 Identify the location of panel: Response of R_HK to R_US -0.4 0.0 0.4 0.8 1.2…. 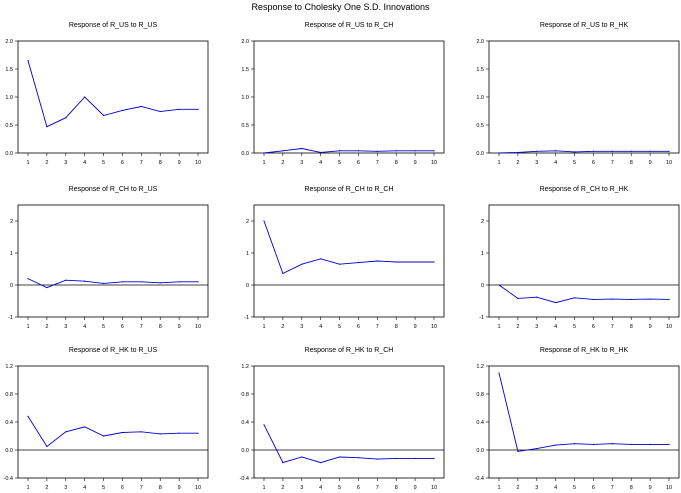
(106, 419).